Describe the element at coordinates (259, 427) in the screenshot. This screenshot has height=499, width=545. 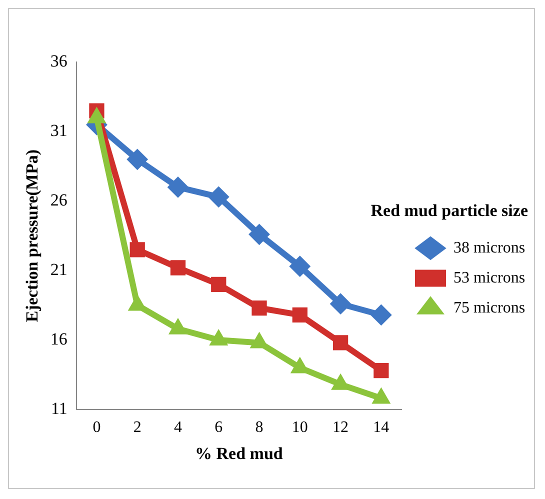
I see `x-tick-label: 8` at that location.